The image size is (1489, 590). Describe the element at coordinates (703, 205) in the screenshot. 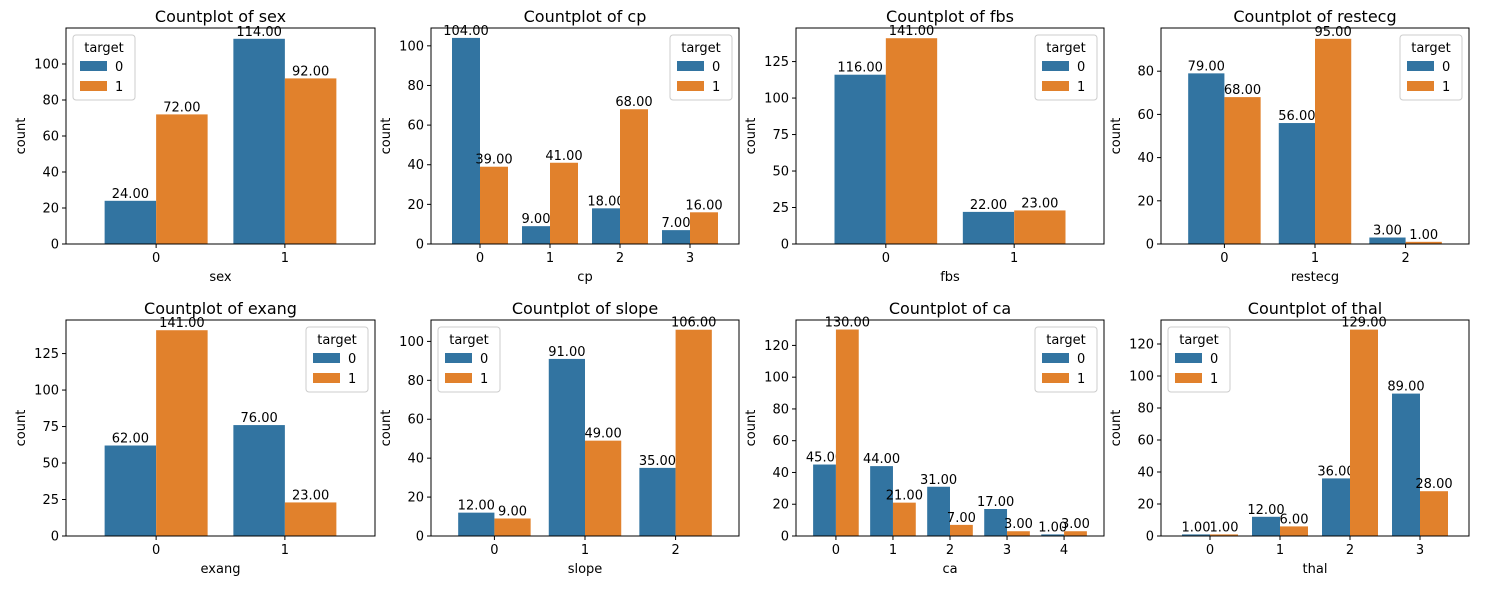

I see `data-label: 16.00` at that location.